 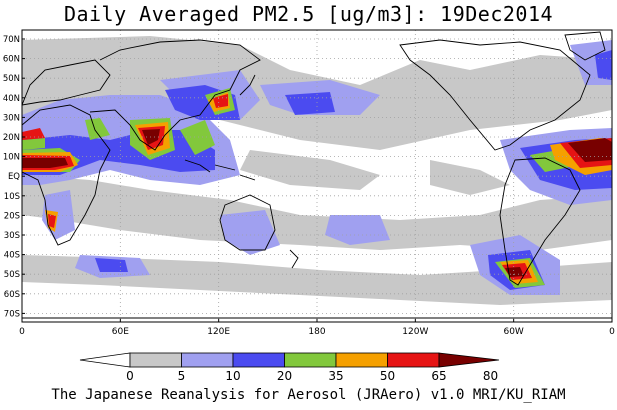 I want to click on lat-label: 10N, so click(x=11, y=158).